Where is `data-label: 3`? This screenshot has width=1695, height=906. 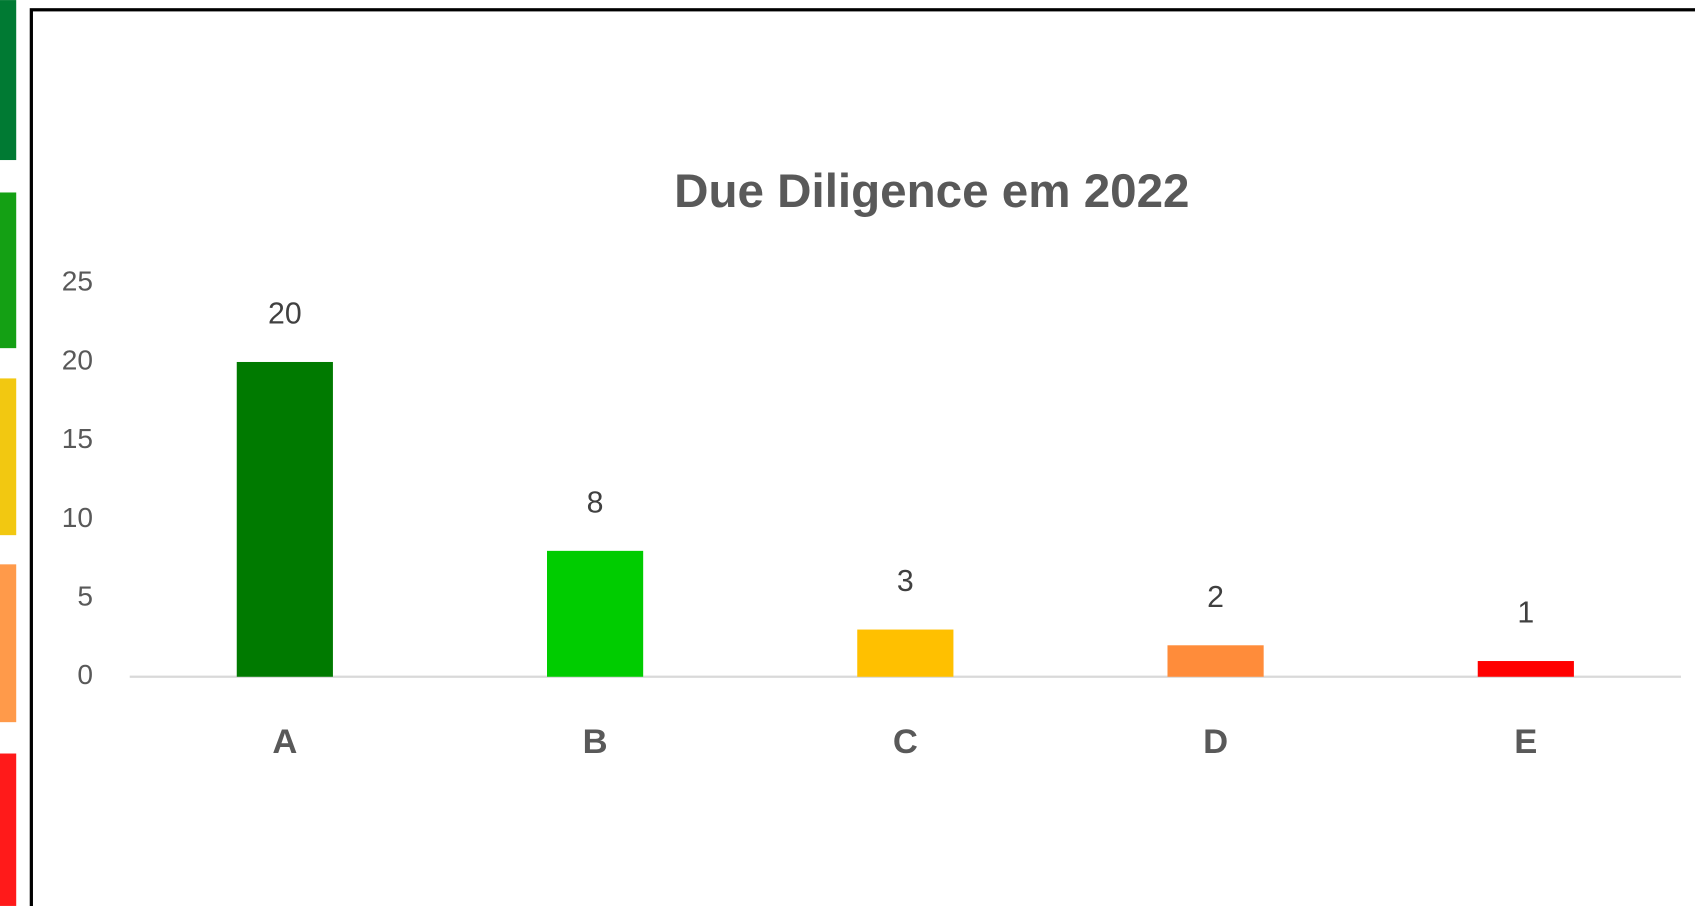 data-label: 3 is located at coordinates (905, 581).